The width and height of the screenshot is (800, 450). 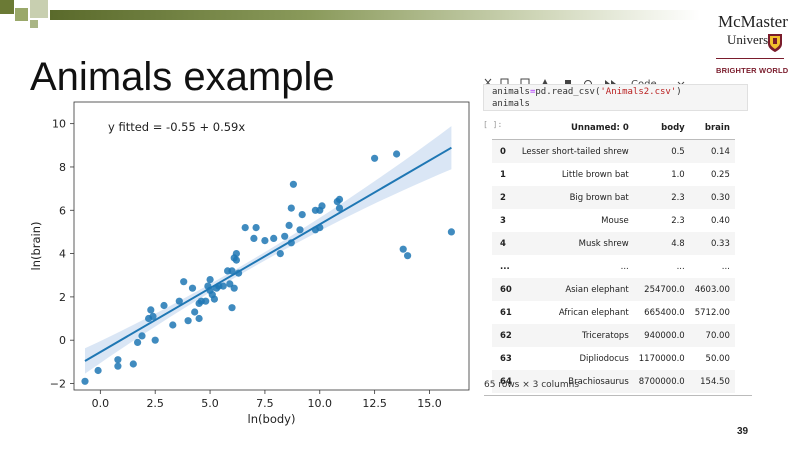 What do you see at coordinates (503, 243) in the screenshot?
I see `row-index: 4` at bounding box center [503, 243].